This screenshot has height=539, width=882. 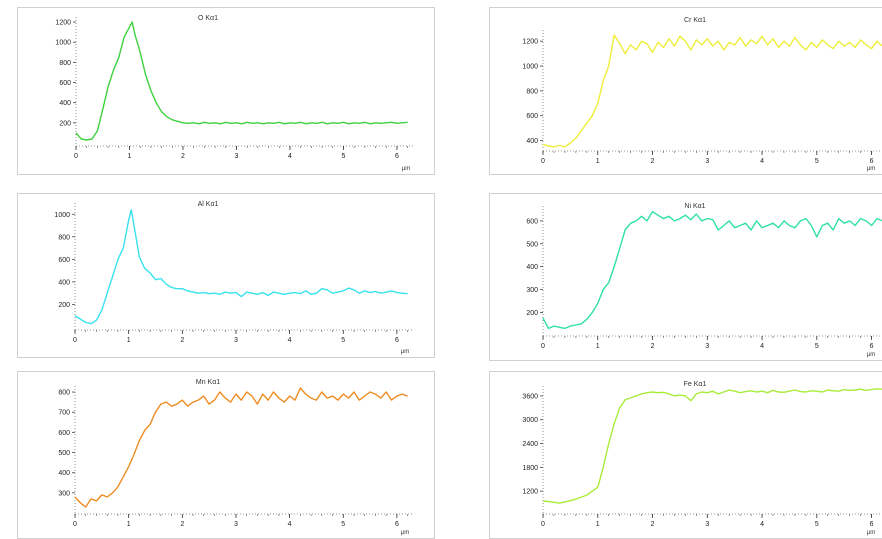 What do you see at coordinates (208, 18) in the screenshot?
I see `chart-title: O Kα1` at bounding box center [208, 18].